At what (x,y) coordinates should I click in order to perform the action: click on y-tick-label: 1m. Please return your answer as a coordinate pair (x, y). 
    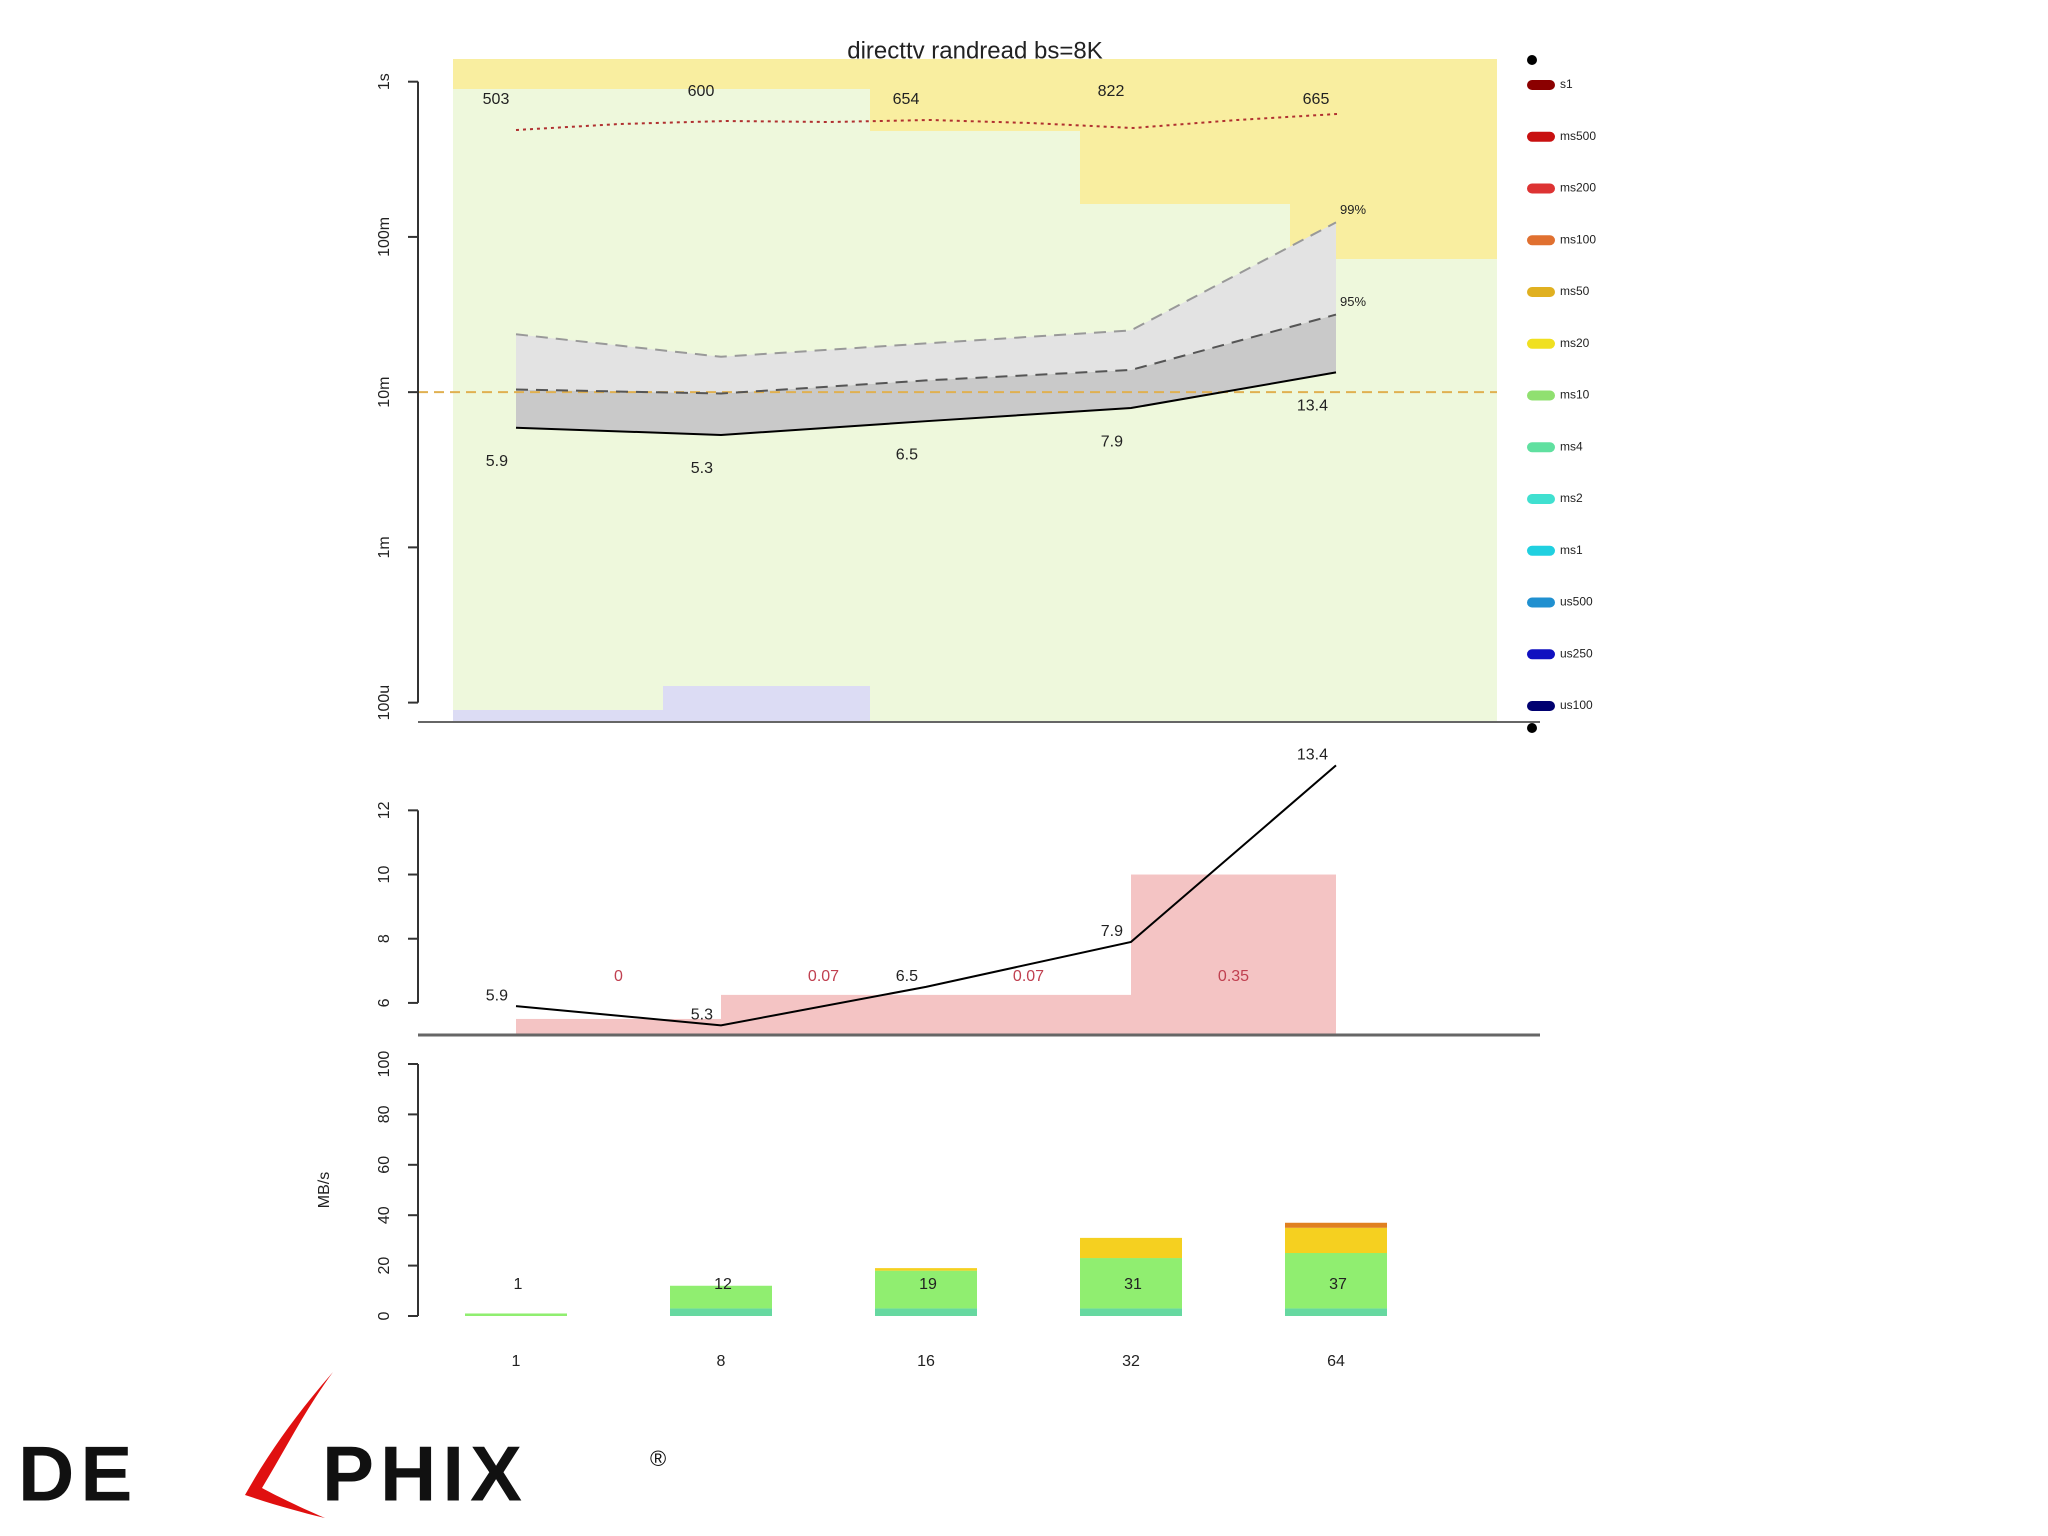
    Looking at the image, I should click on (384, 547).